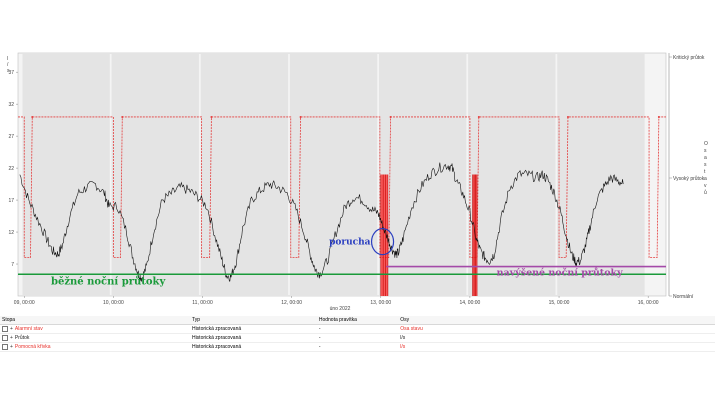 This screenshot has width=715, height=402. I want to click on x-axis-label: úno 2022, so click(340, 309).